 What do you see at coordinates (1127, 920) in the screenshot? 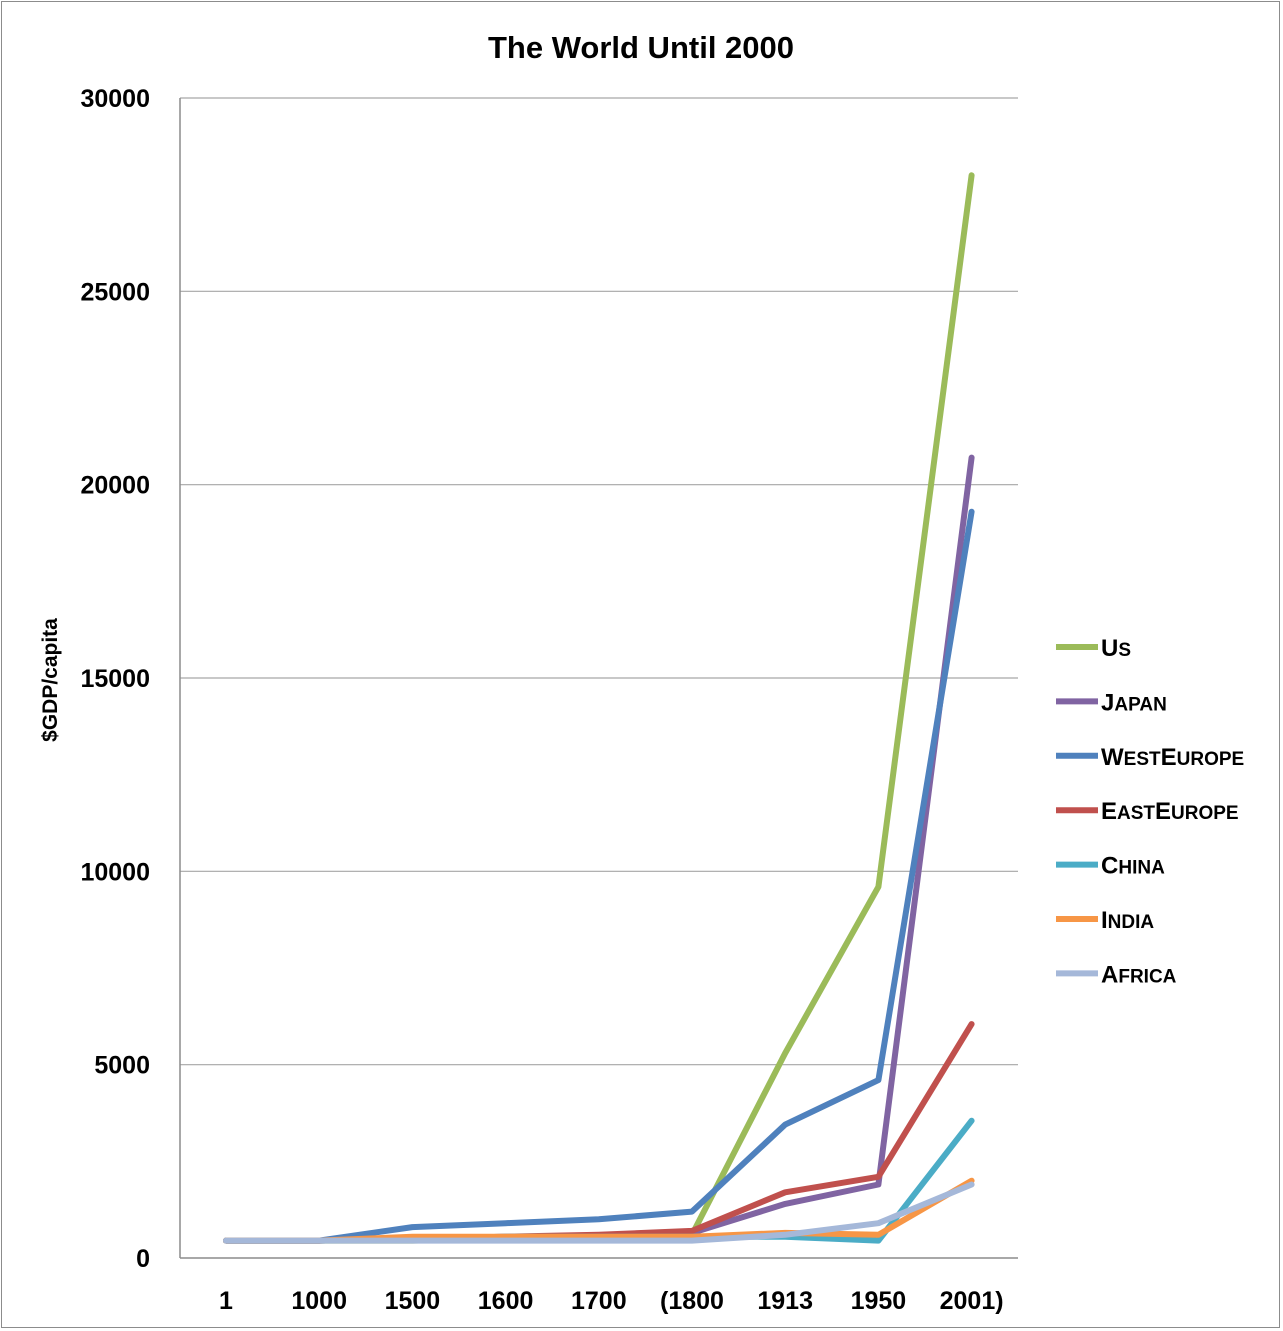
I see `legend-label-india: INDIA` at bounding box center [1127, 920].